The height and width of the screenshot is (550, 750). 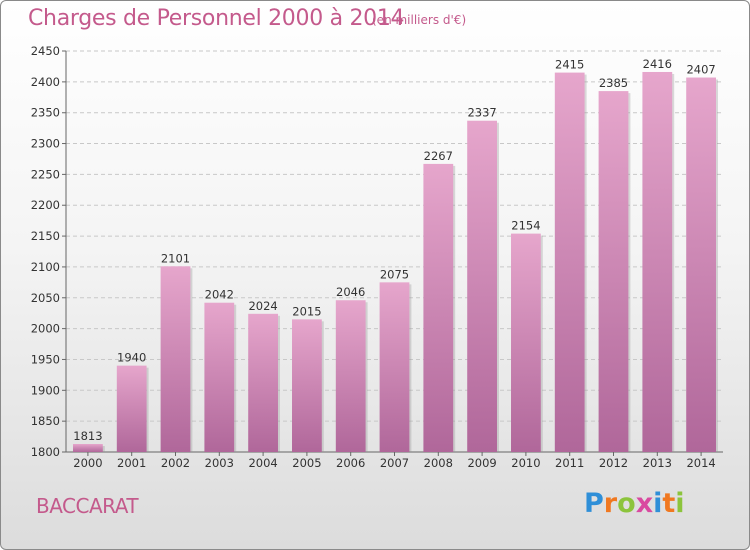 What do you see at coordinates (87, 436) in the screenshot?
I see `bar-value-label: 1813` at bounding box center [87, 436].